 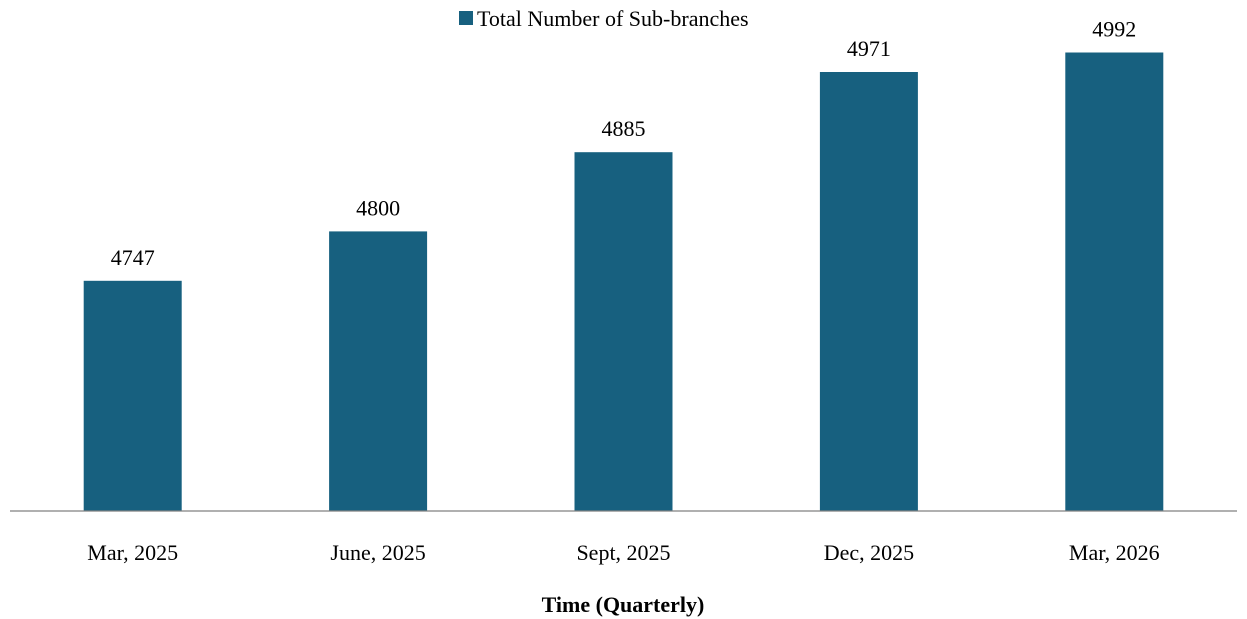 What do you see at coordinates (378, 207) in the screenshot?
I see `bar-value-label: 4800` at bounding box center [378, 207].